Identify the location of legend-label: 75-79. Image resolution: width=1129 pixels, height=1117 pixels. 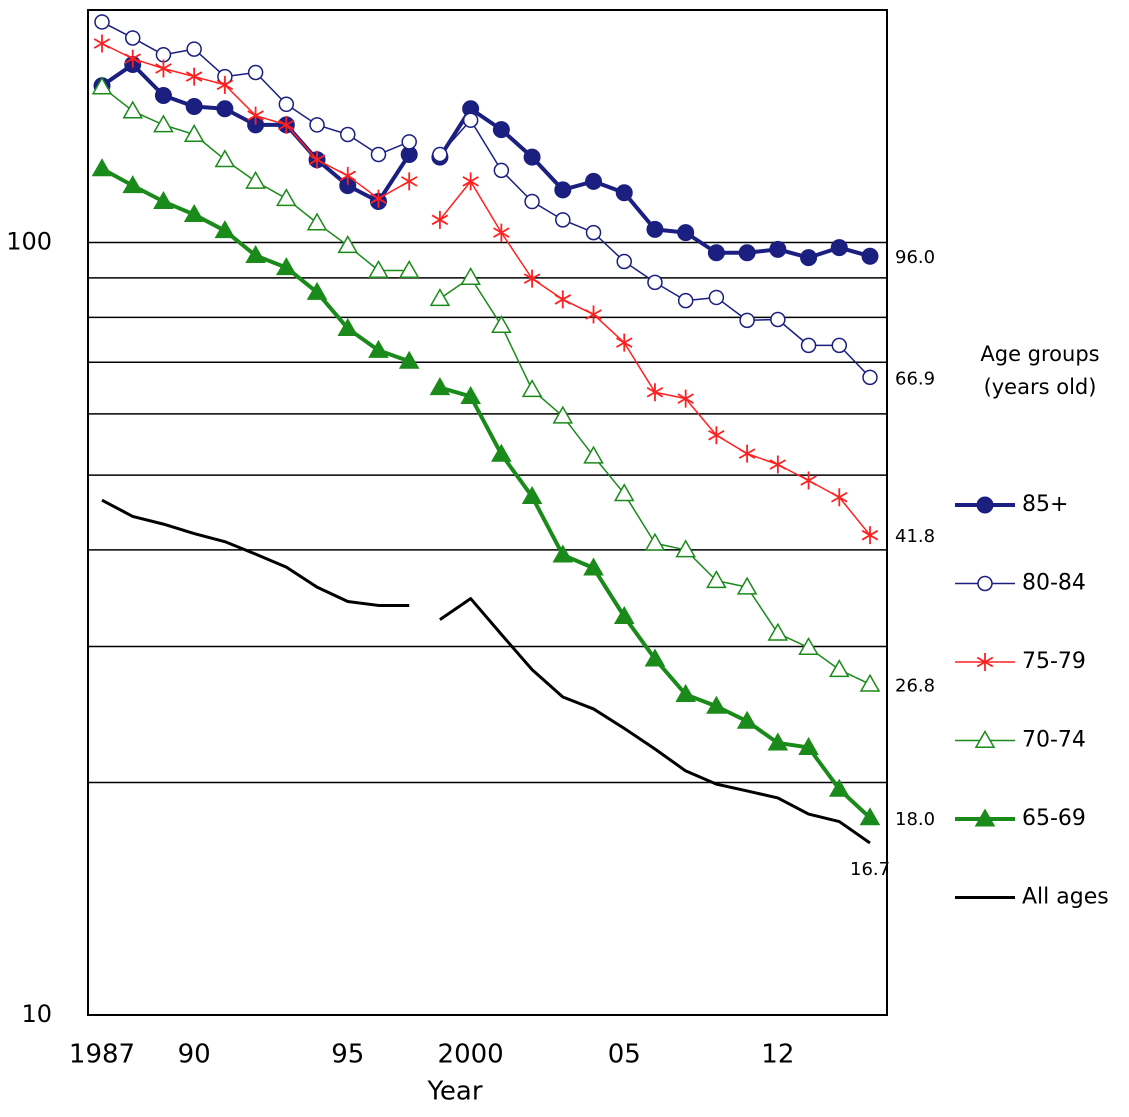
(1054, 661).